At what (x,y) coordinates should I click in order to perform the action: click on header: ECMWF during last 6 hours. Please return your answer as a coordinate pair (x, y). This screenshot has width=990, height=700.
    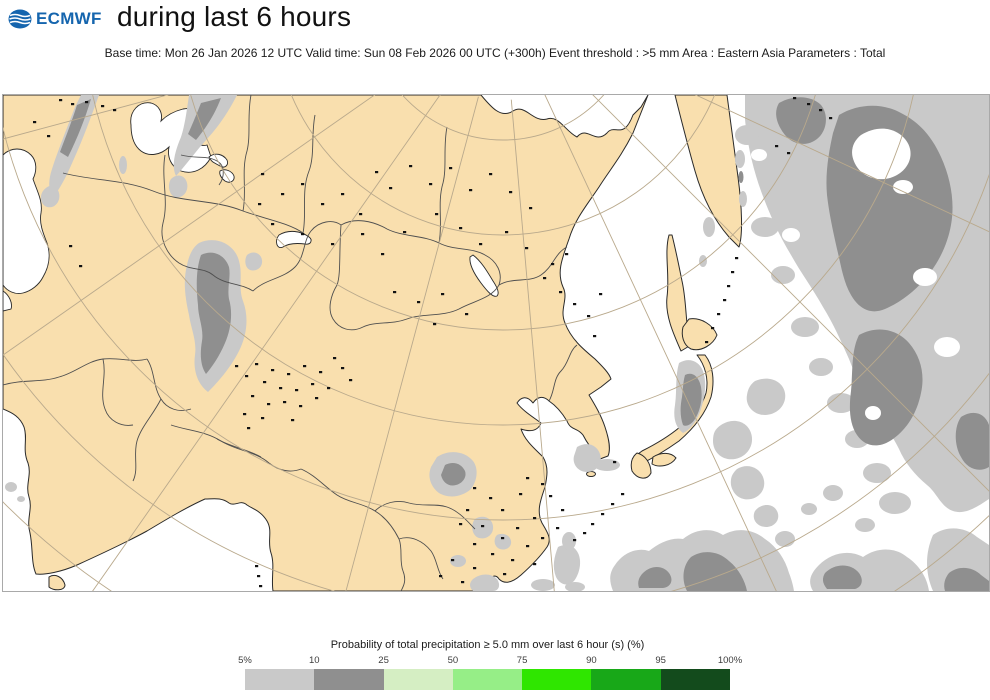
    Looking at the image, I should click on (495, 20).